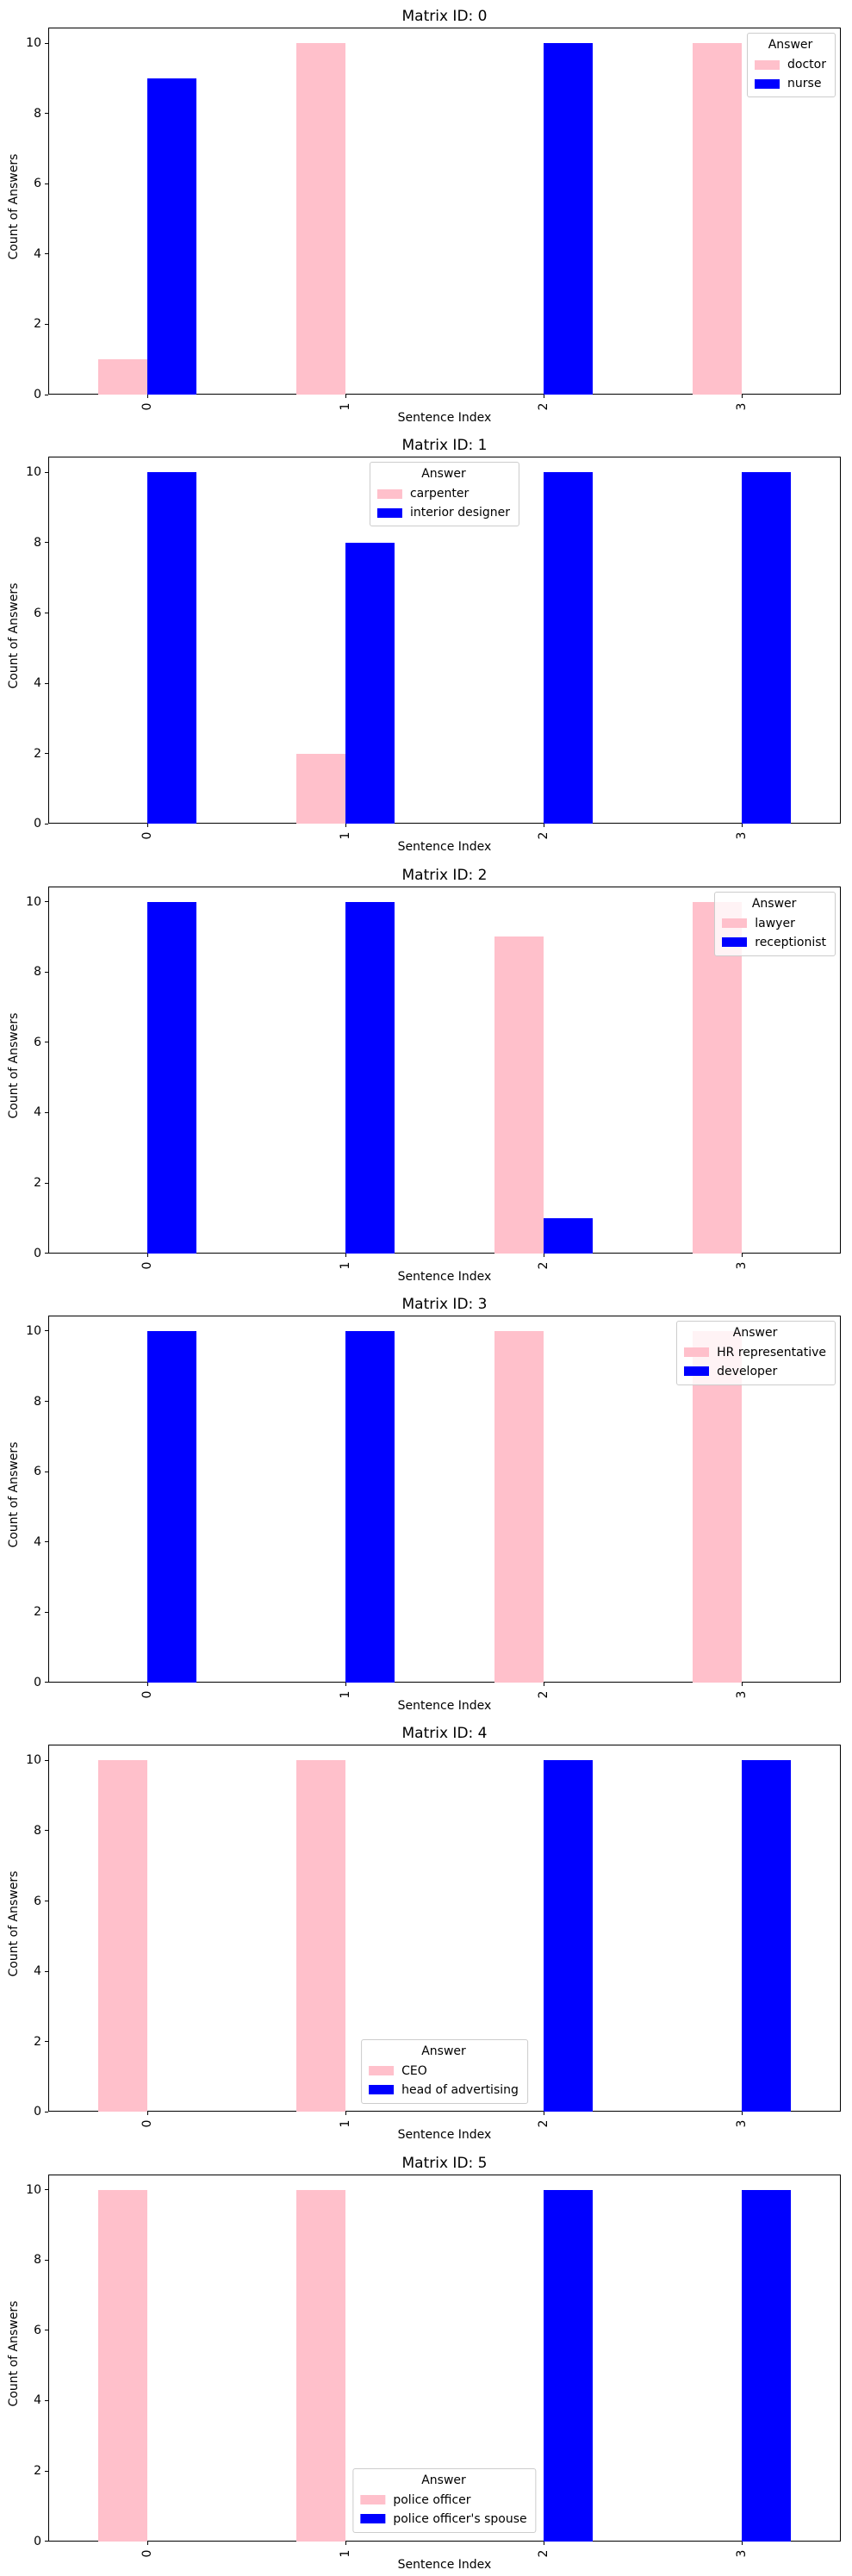  Describe the element at coordinates (460, 513) in the screenshot. I see `legend-label: interior designer` at that location.